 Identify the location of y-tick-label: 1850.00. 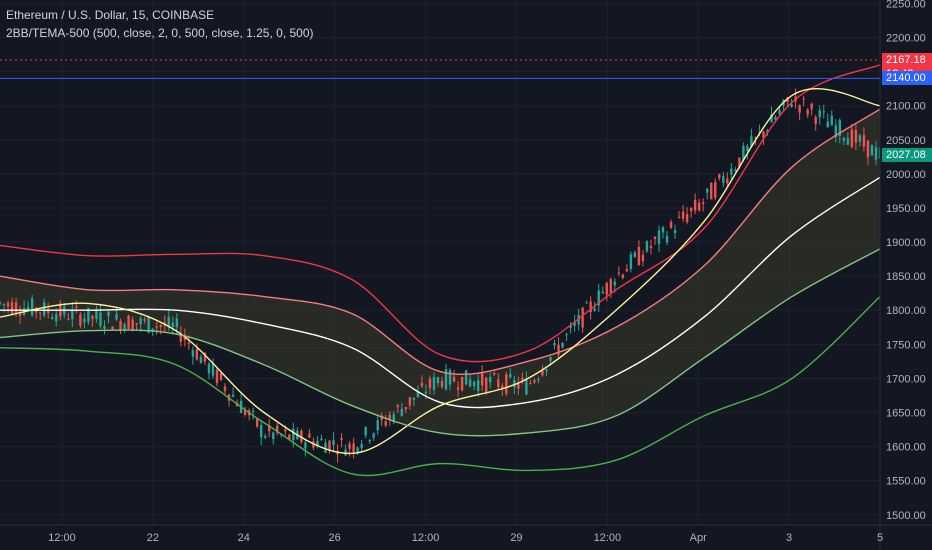
(906, 277).